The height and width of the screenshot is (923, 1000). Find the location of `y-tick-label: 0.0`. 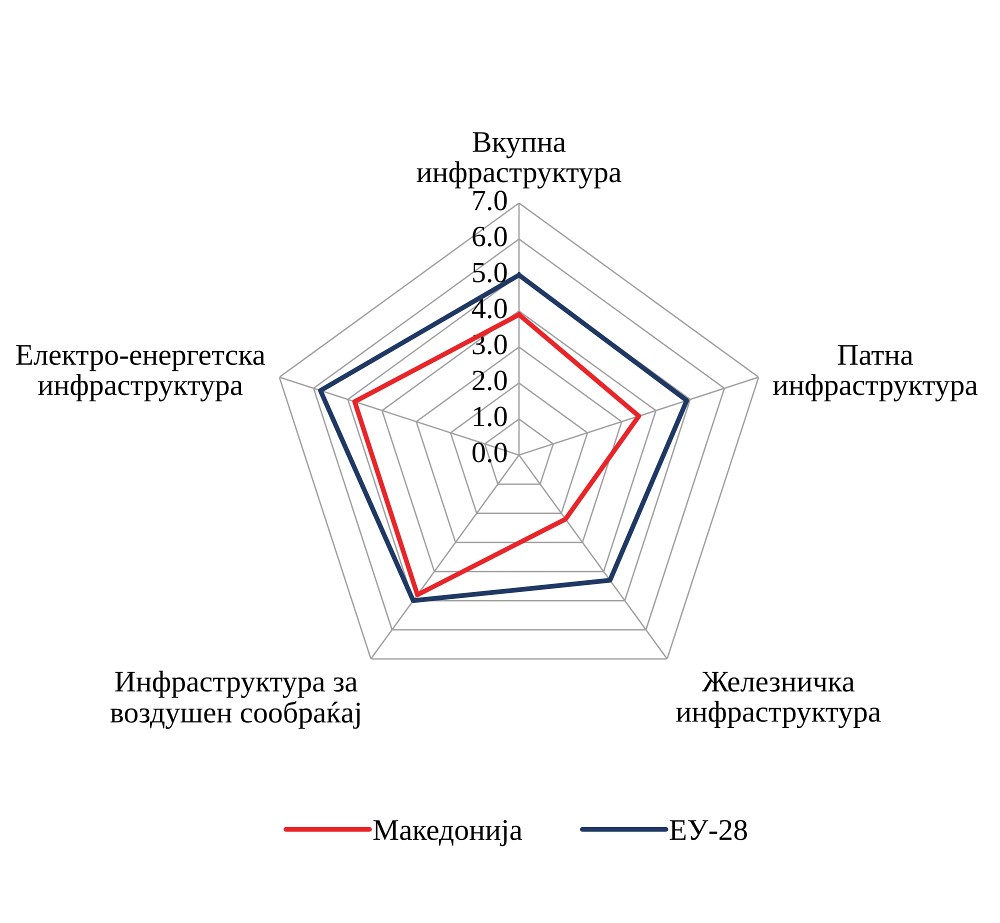

y-tick-label: 0.0 is located at coordinates (489, 452).